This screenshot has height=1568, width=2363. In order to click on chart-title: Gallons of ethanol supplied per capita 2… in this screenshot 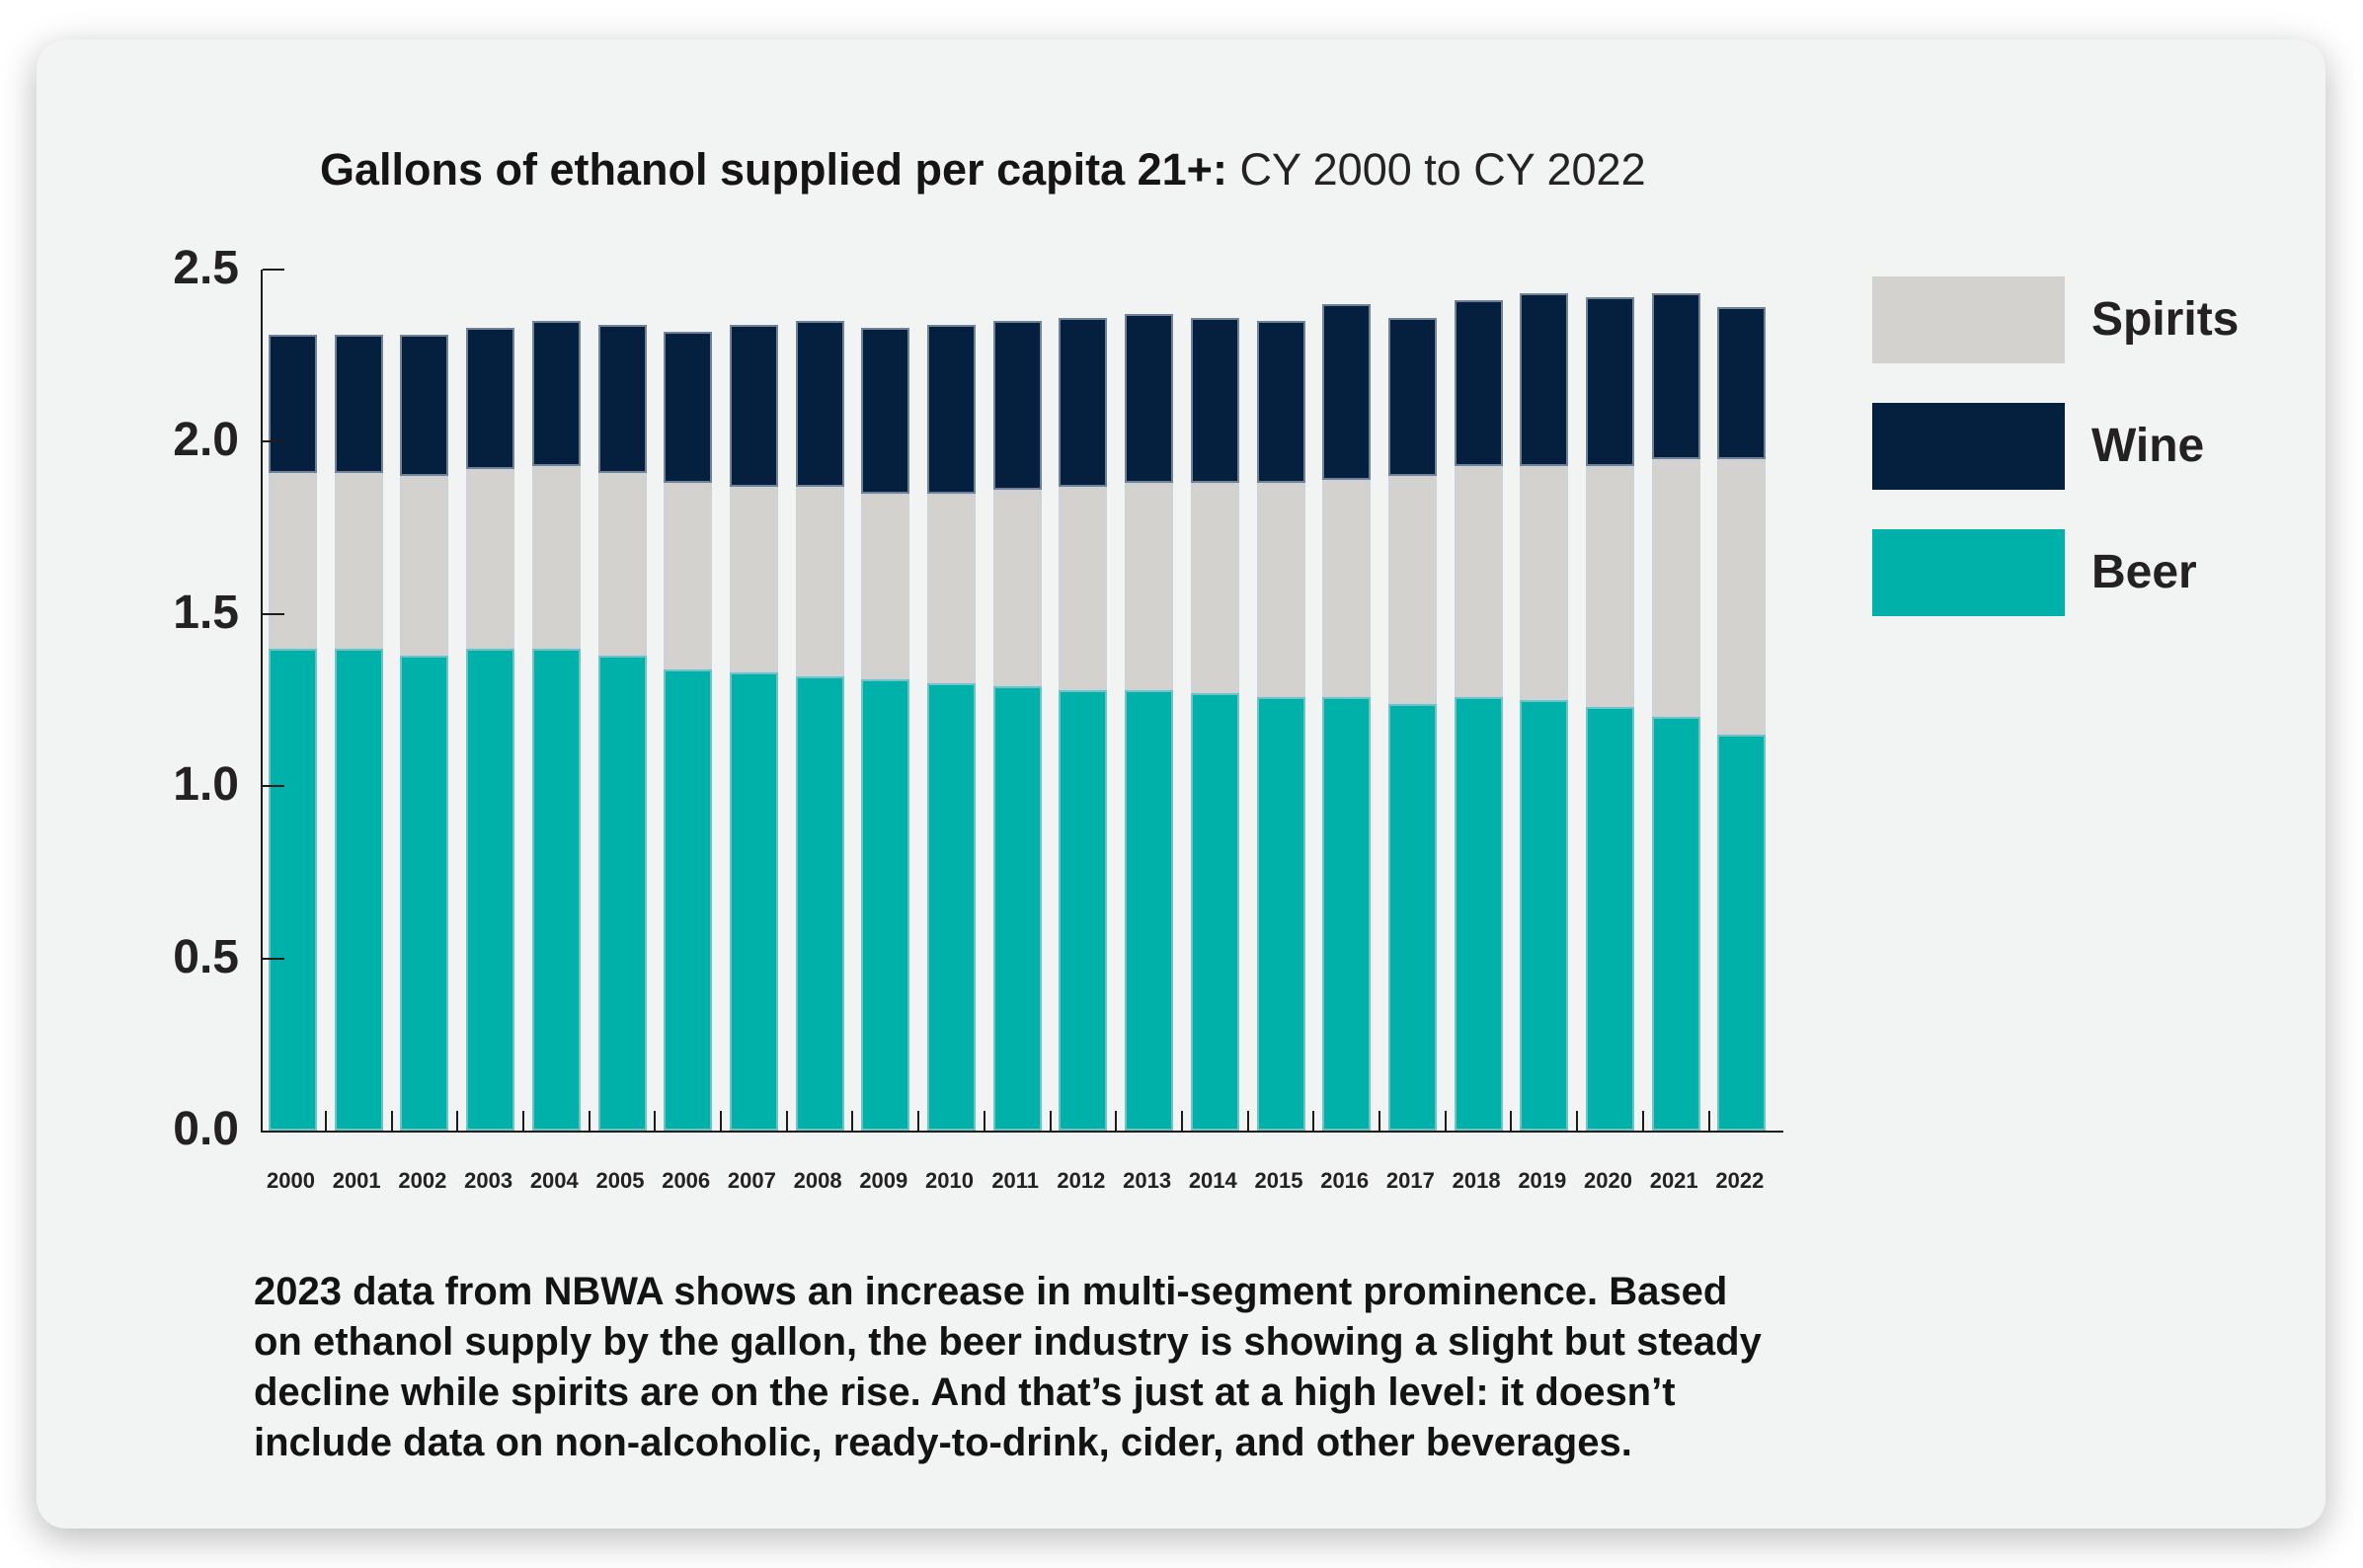, I will do `click(983, 170)`.